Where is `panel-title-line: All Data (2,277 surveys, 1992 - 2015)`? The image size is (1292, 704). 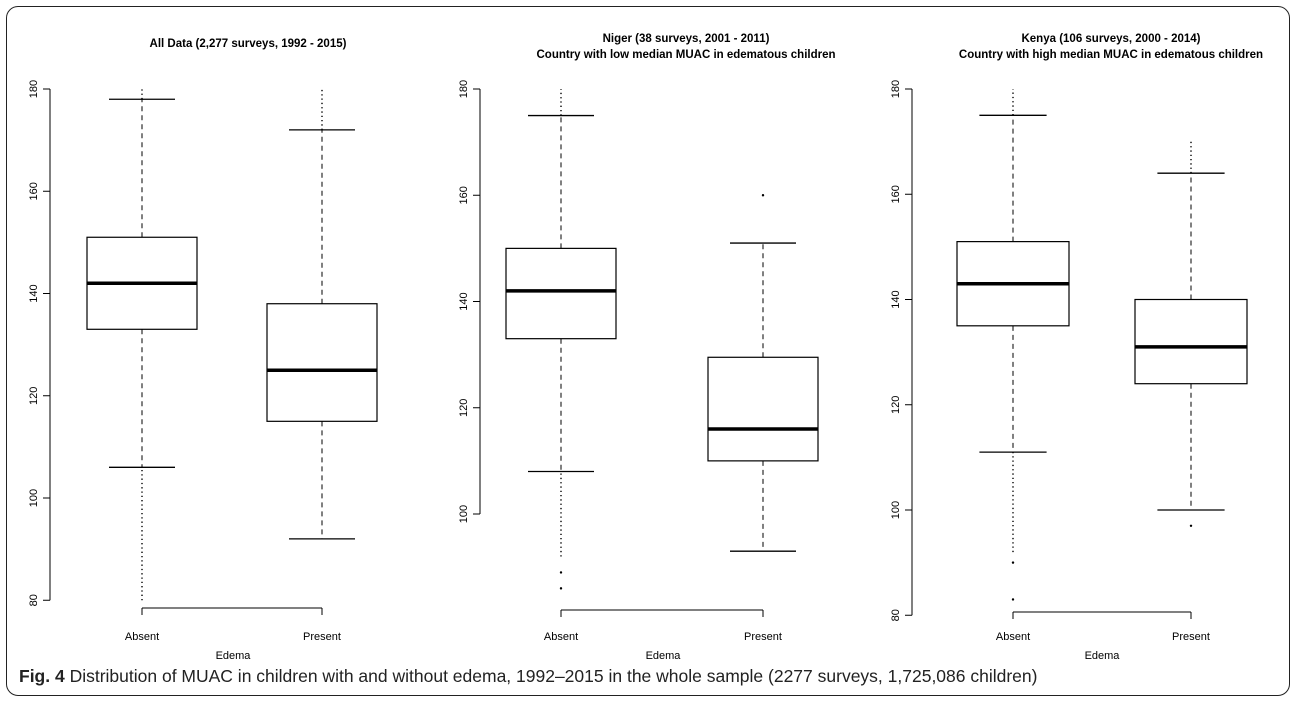 panel-title-line: All Data (2,277 surveys, 1992 - 2015) is located at coordinates (248, 44).